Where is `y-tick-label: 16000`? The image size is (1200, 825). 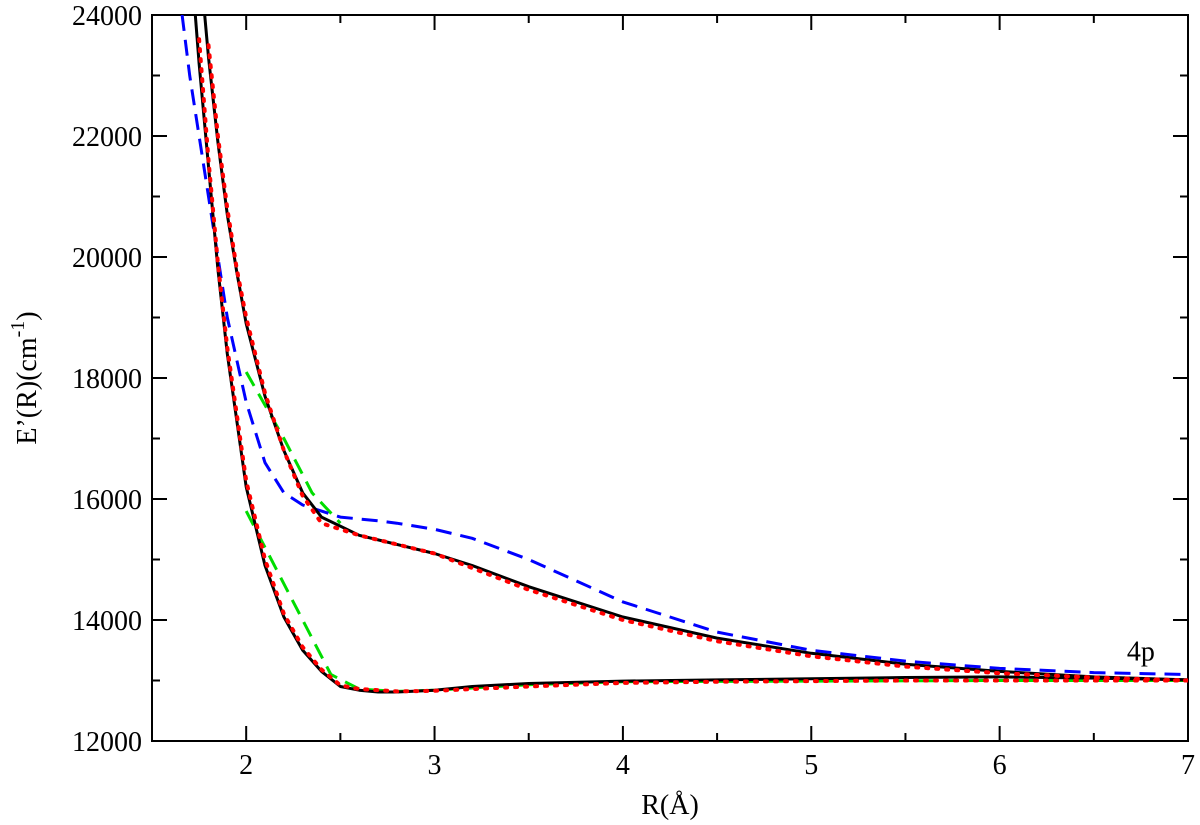
y-tick-label: 16000 is located at coordinates (107, 500).